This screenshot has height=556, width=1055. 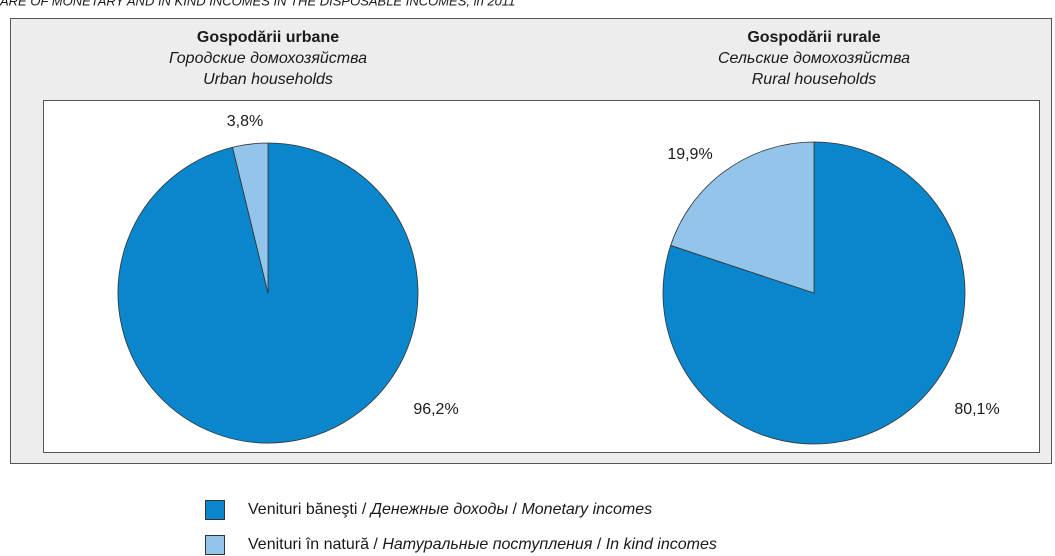 I want to click on legend-part: Venituri în natură, so click(x=308, y=544).